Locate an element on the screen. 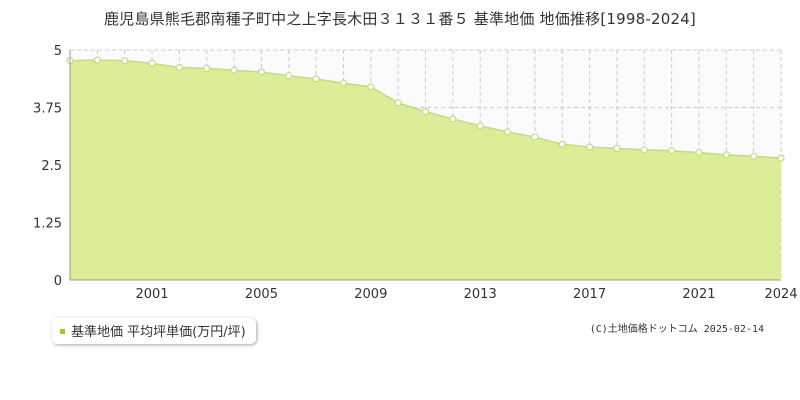 The image size is (800, 400). x-tick-label: 2001 is located at coordinates (151, 294).